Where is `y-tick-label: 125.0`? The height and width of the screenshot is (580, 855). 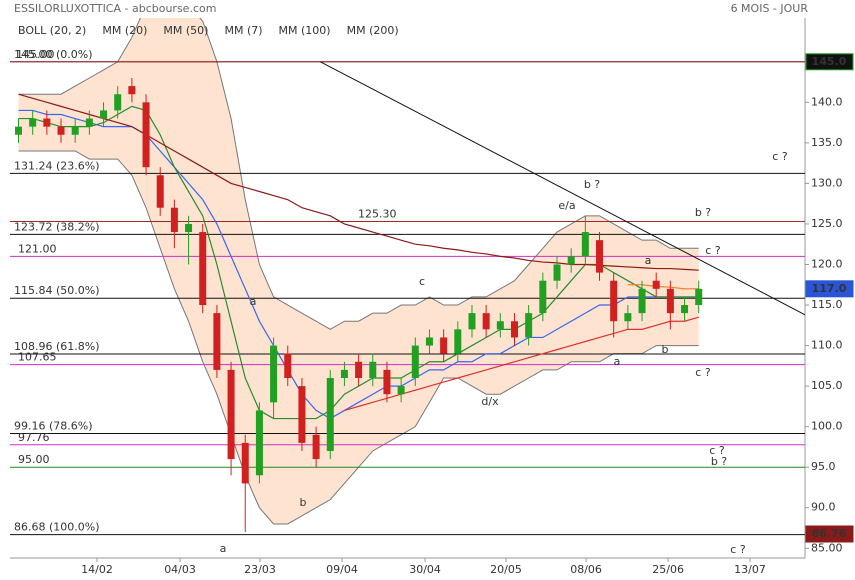
y-tick-label: 125.0 is located at coordinates (827, 223).